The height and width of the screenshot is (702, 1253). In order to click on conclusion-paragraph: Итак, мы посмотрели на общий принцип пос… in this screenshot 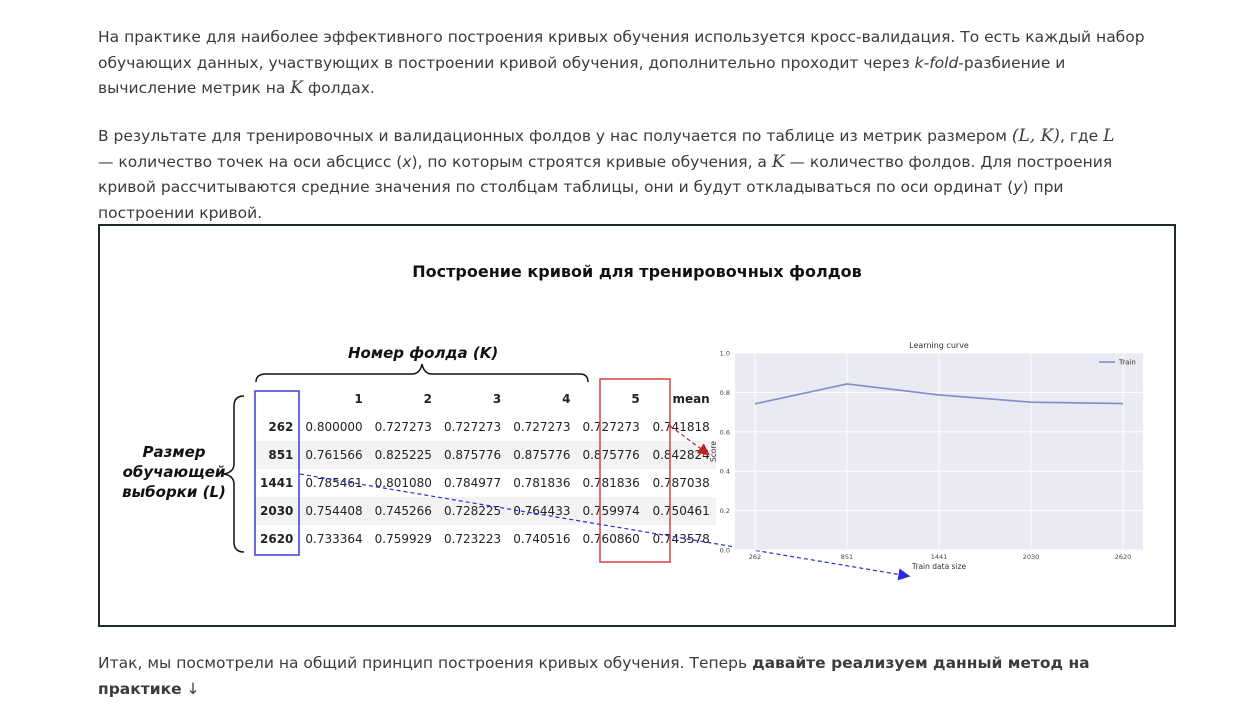, I will do `click(628, 676)`.